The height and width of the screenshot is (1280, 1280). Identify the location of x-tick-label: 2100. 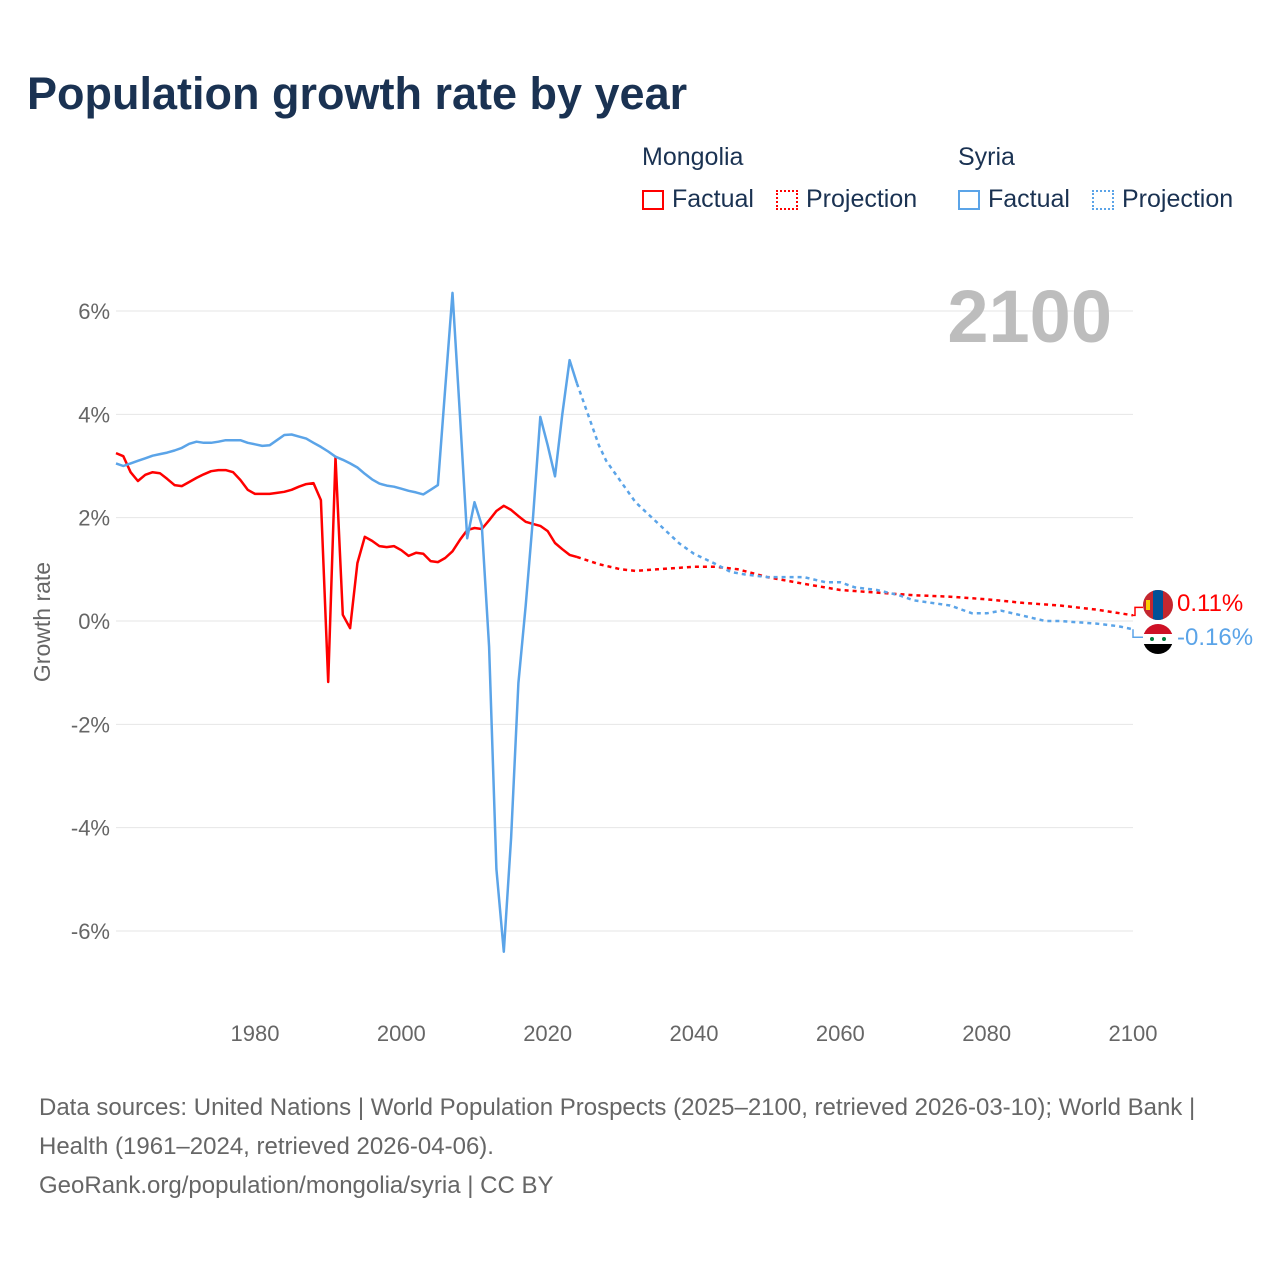
(1133, 1033).